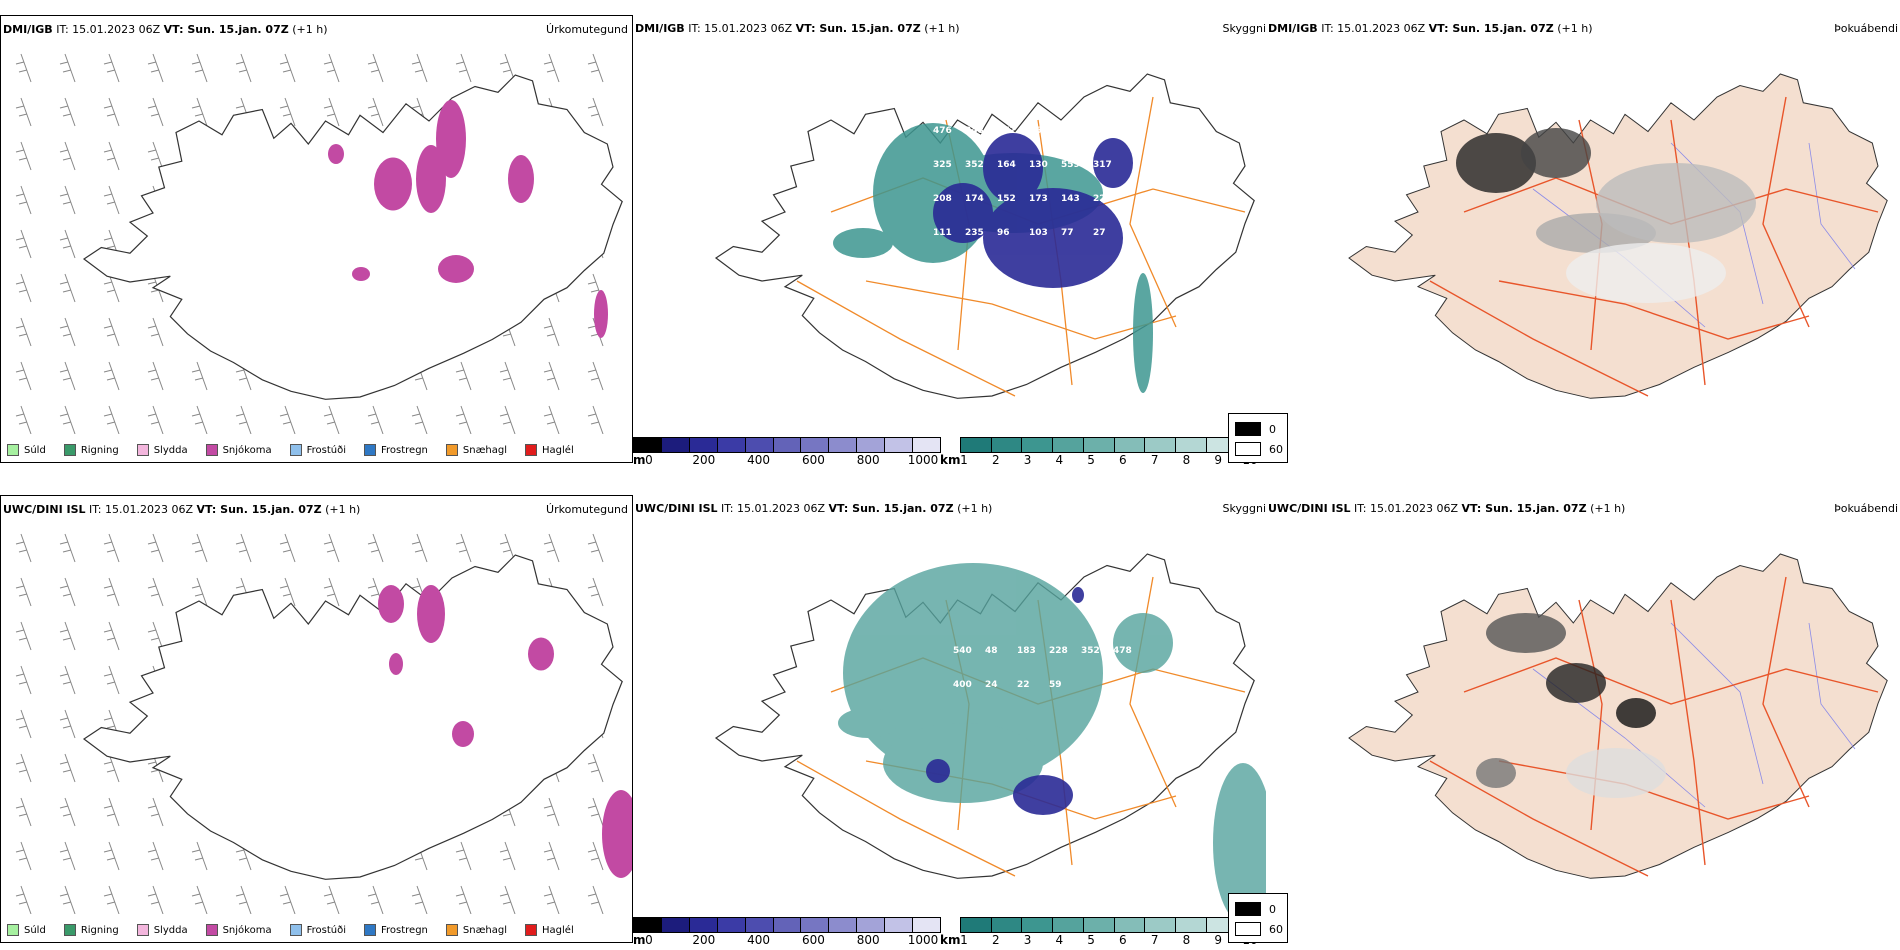  I want to click on cloud-ceiling-label: 103, so click(1038, 233).